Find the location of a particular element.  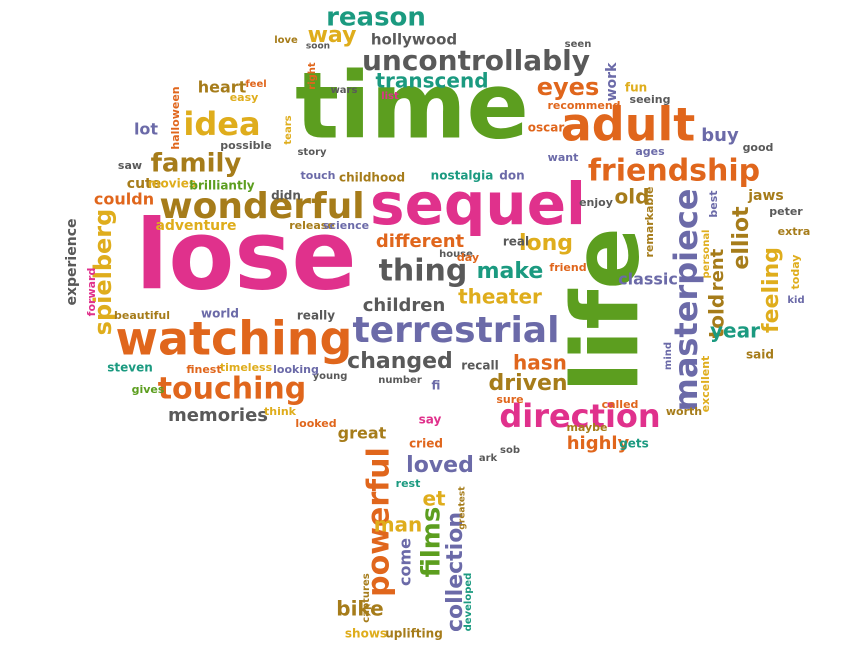

word-looking: looking is located at coordinates (296, 369).